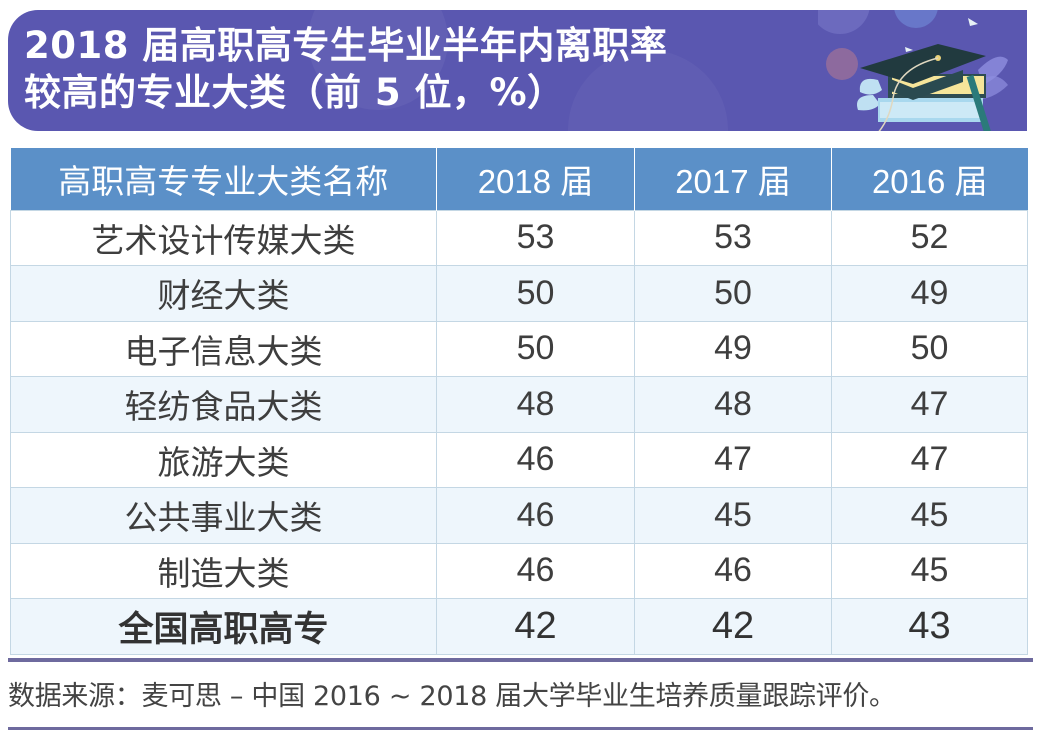  I want to click on value-2017: 47, so click(733, 459).